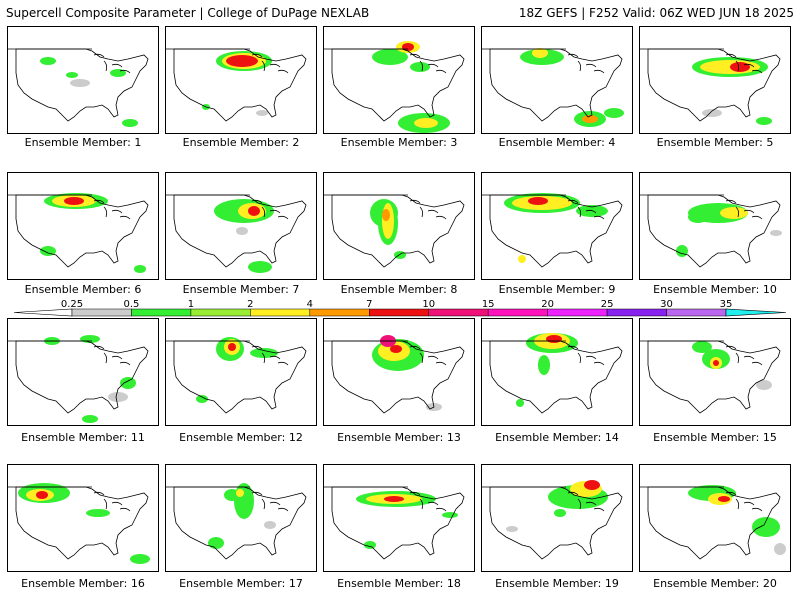 The image size is (800, 600). I want to click on member-label: Ensemble Member: 20, so click(715, 583).